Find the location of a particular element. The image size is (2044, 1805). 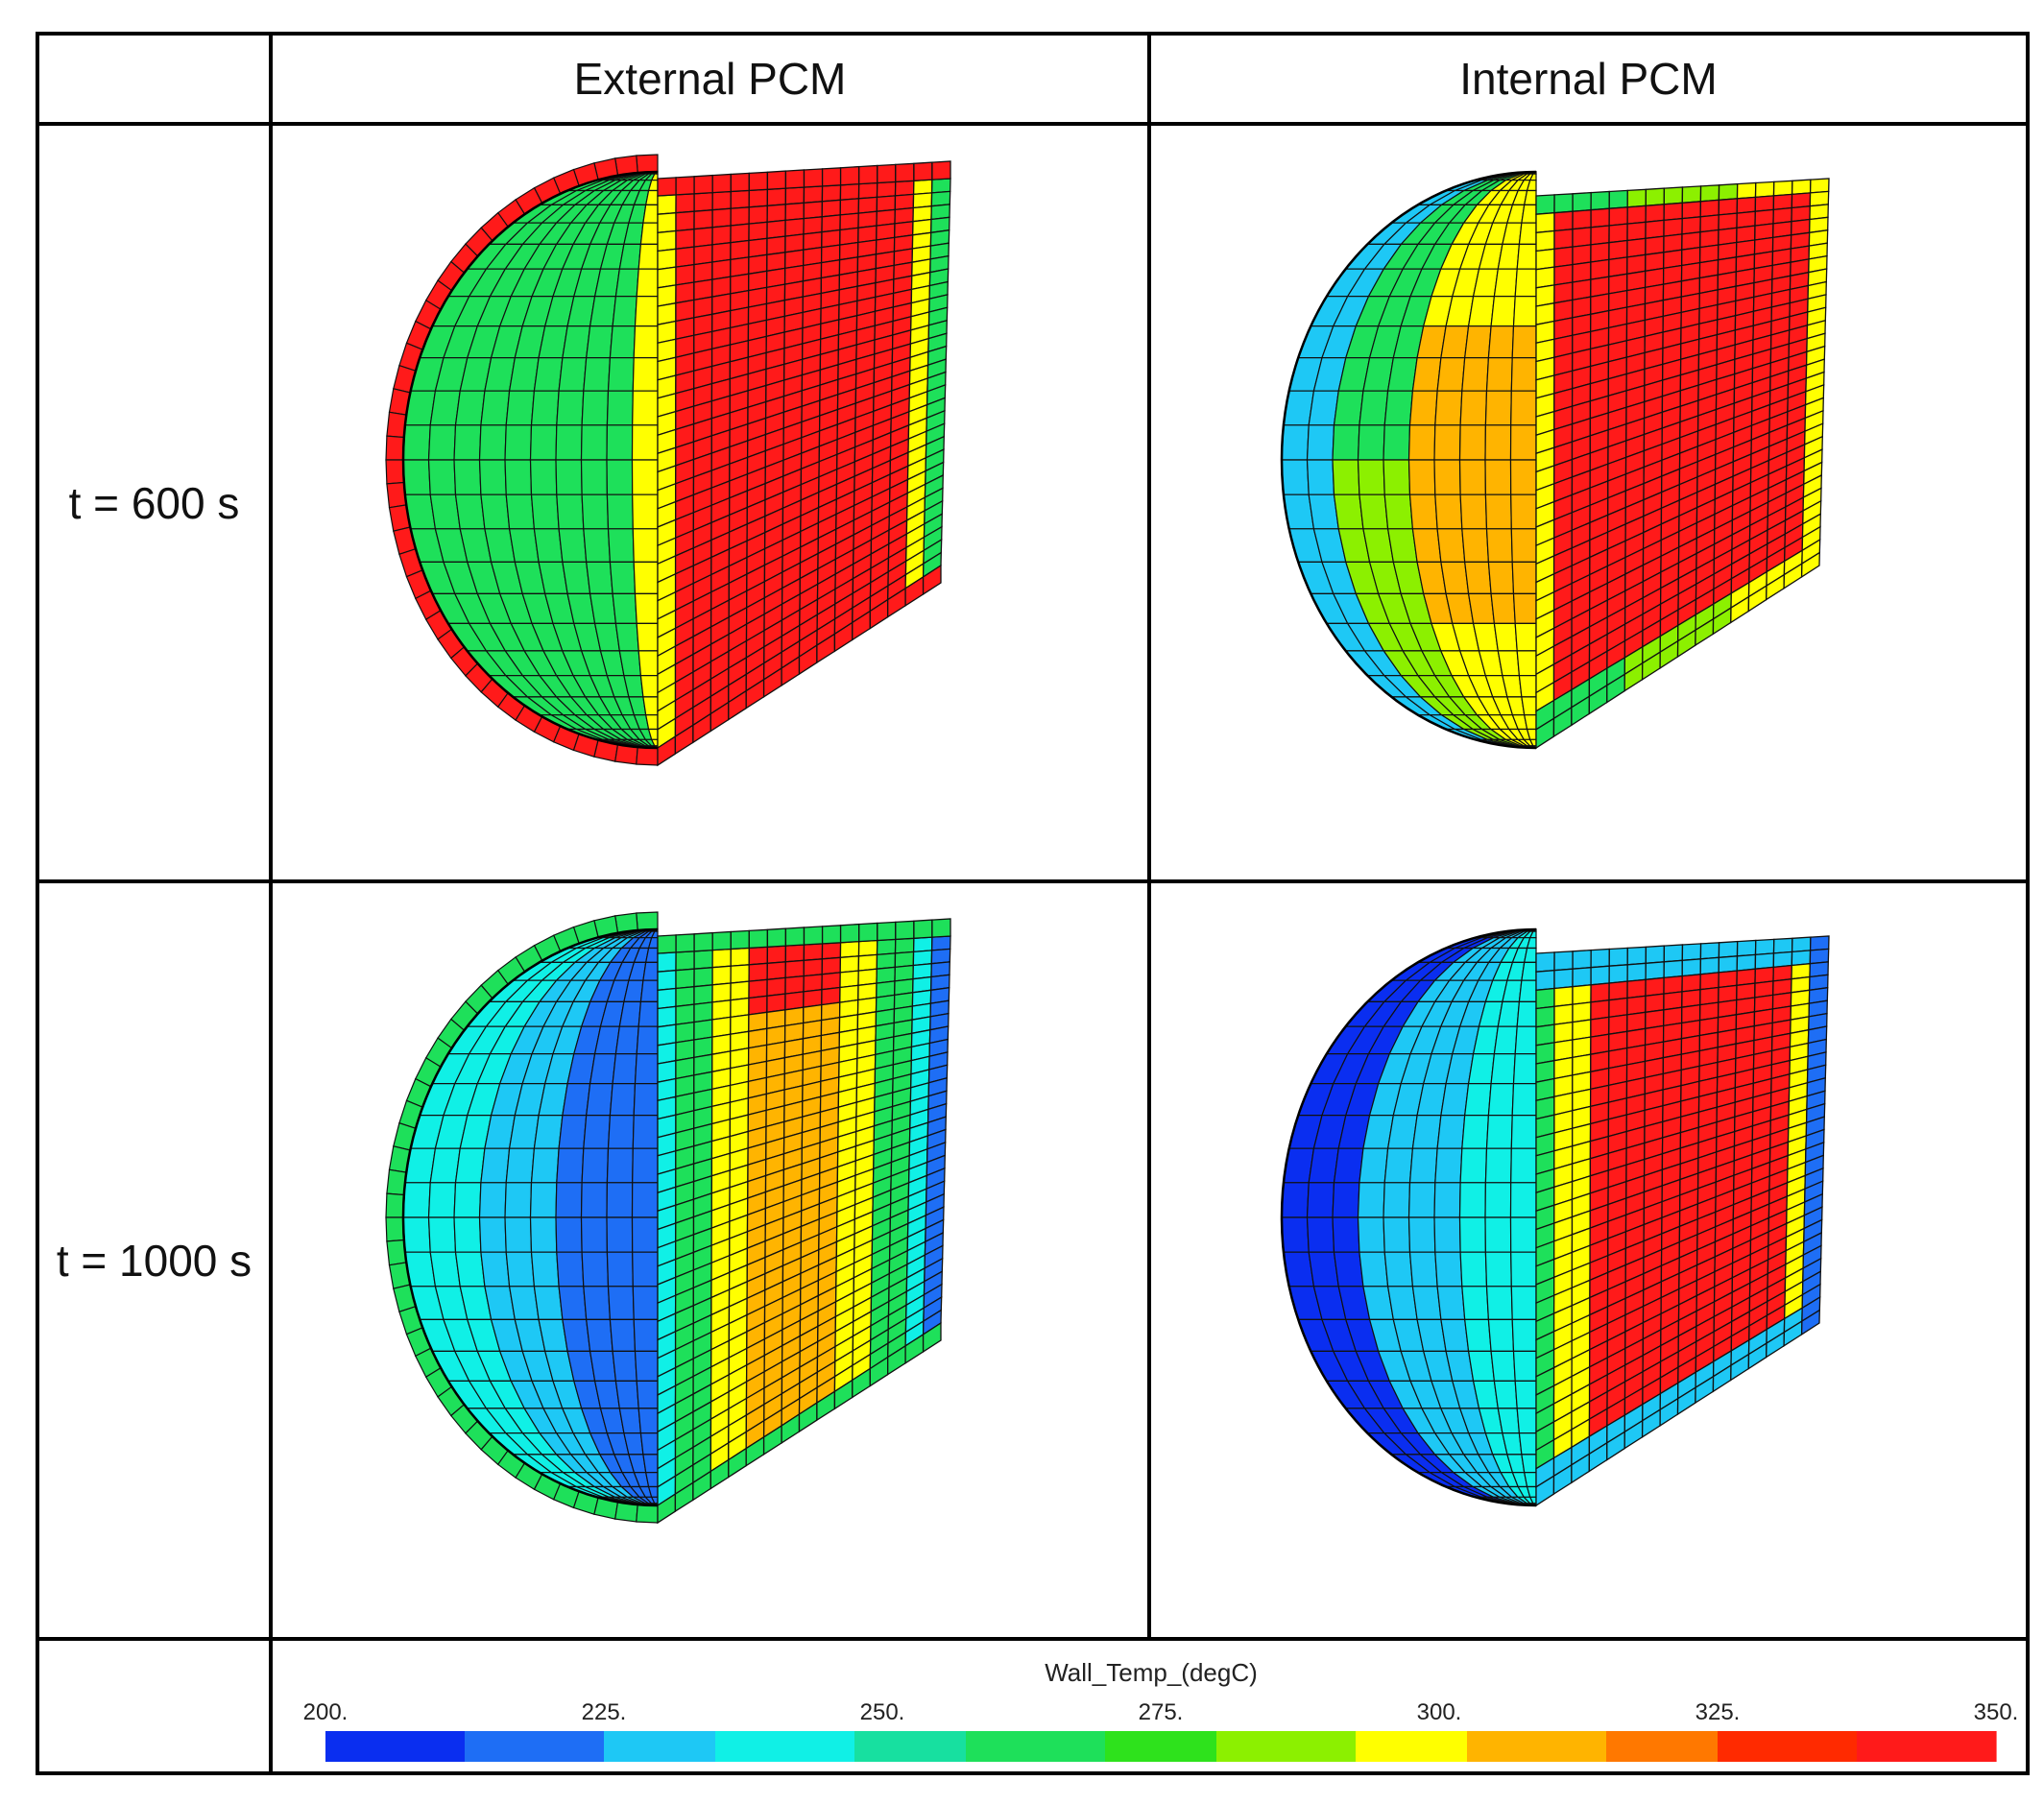

row-header-600: t = 600 s is located at coordinates (154, 502).